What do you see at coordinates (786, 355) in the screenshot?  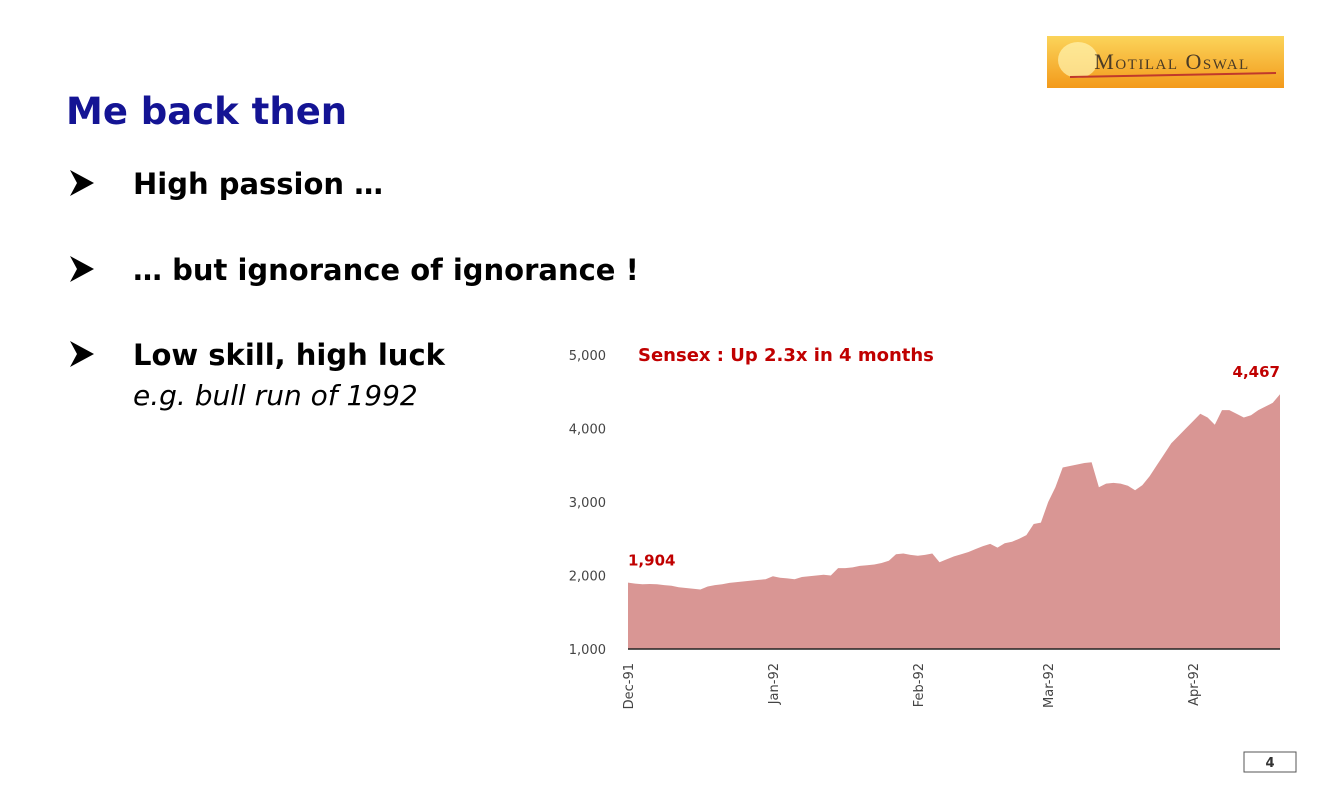 I see `chart-title: Sensex : Up 2.3x in 4 months` at bounding box center [786, 355].